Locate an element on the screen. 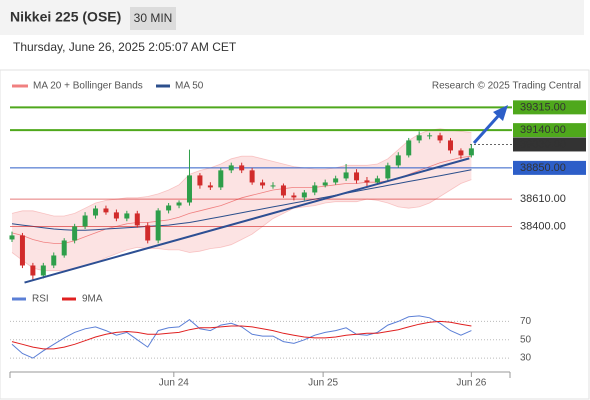 The image size is (590, 400). ma-line is located at coordinates (241, 200).